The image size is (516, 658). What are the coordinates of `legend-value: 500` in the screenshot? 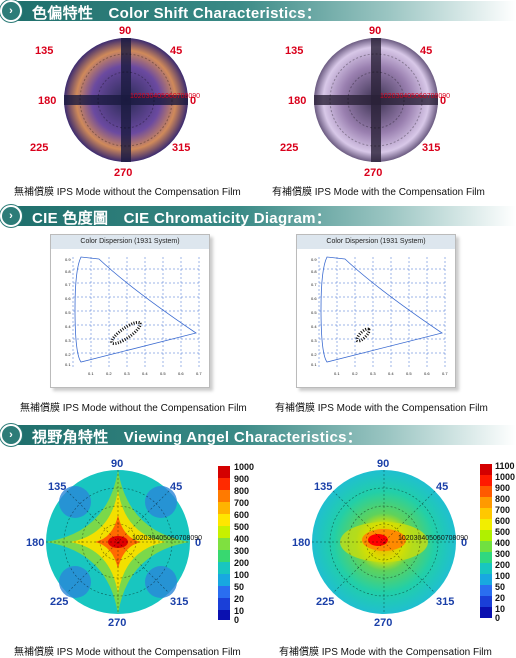 It's located at (241, 527).